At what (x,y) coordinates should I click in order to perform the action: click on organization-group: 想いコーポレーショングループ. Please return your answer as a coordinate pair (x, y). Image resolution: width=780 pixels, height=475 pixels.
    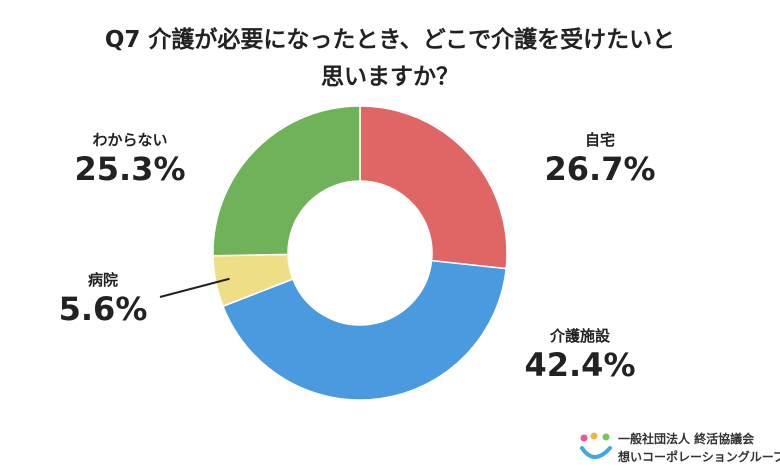
    Looking at the image, I should click on (699, 457).